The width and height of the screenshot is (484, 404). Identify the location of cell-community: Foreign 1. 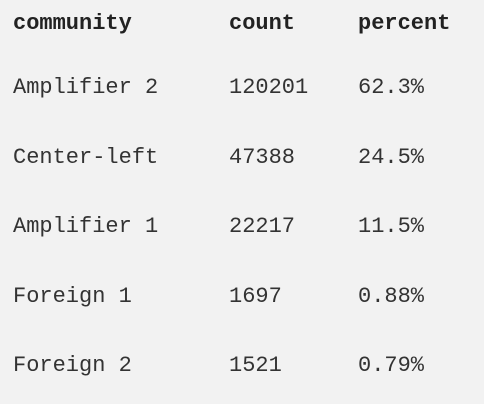
(72, 296).